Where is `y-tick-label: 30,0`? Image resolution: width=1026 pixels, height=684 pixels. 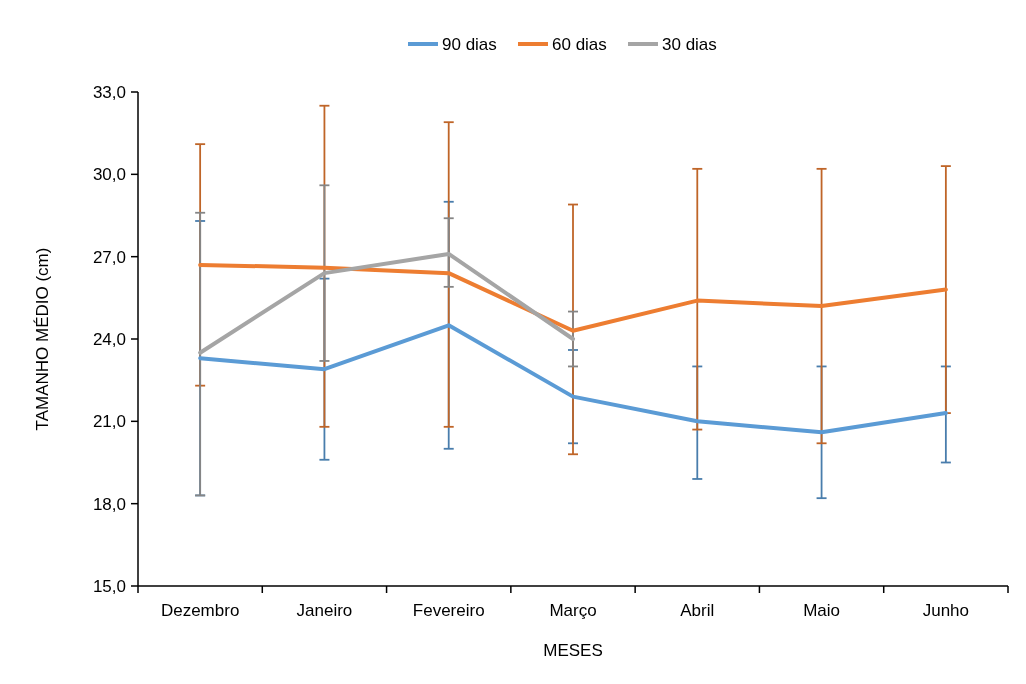
y-tick-label: 30,0 is located at coordinates (109, 175).